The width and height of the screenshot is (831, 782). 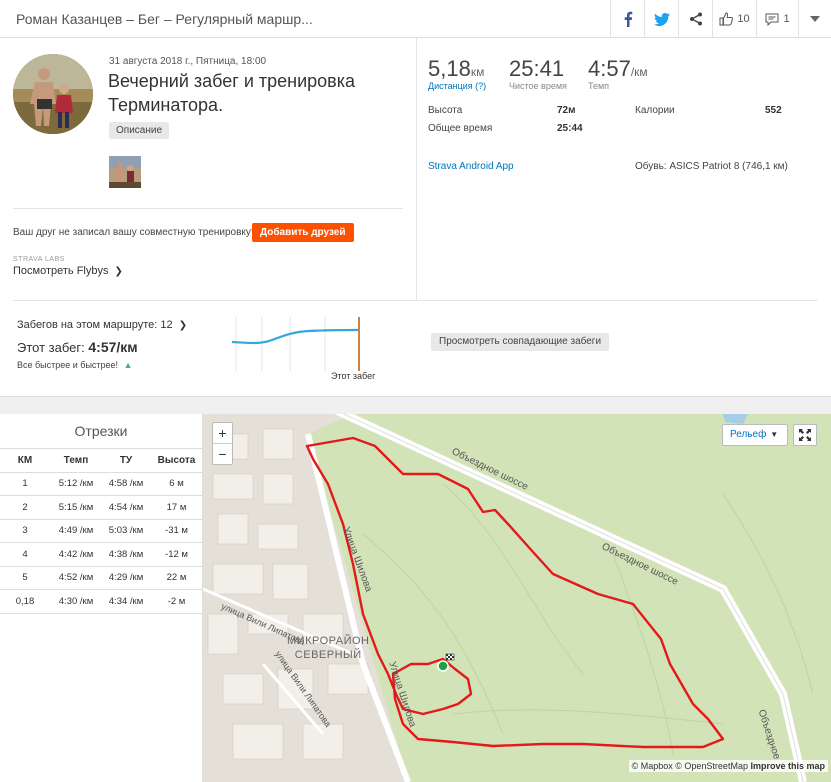 What do you see at coordinates (101, 431) in the screenshot?
I see `splits-title: Отрезки` at bounding box center [101, 431].